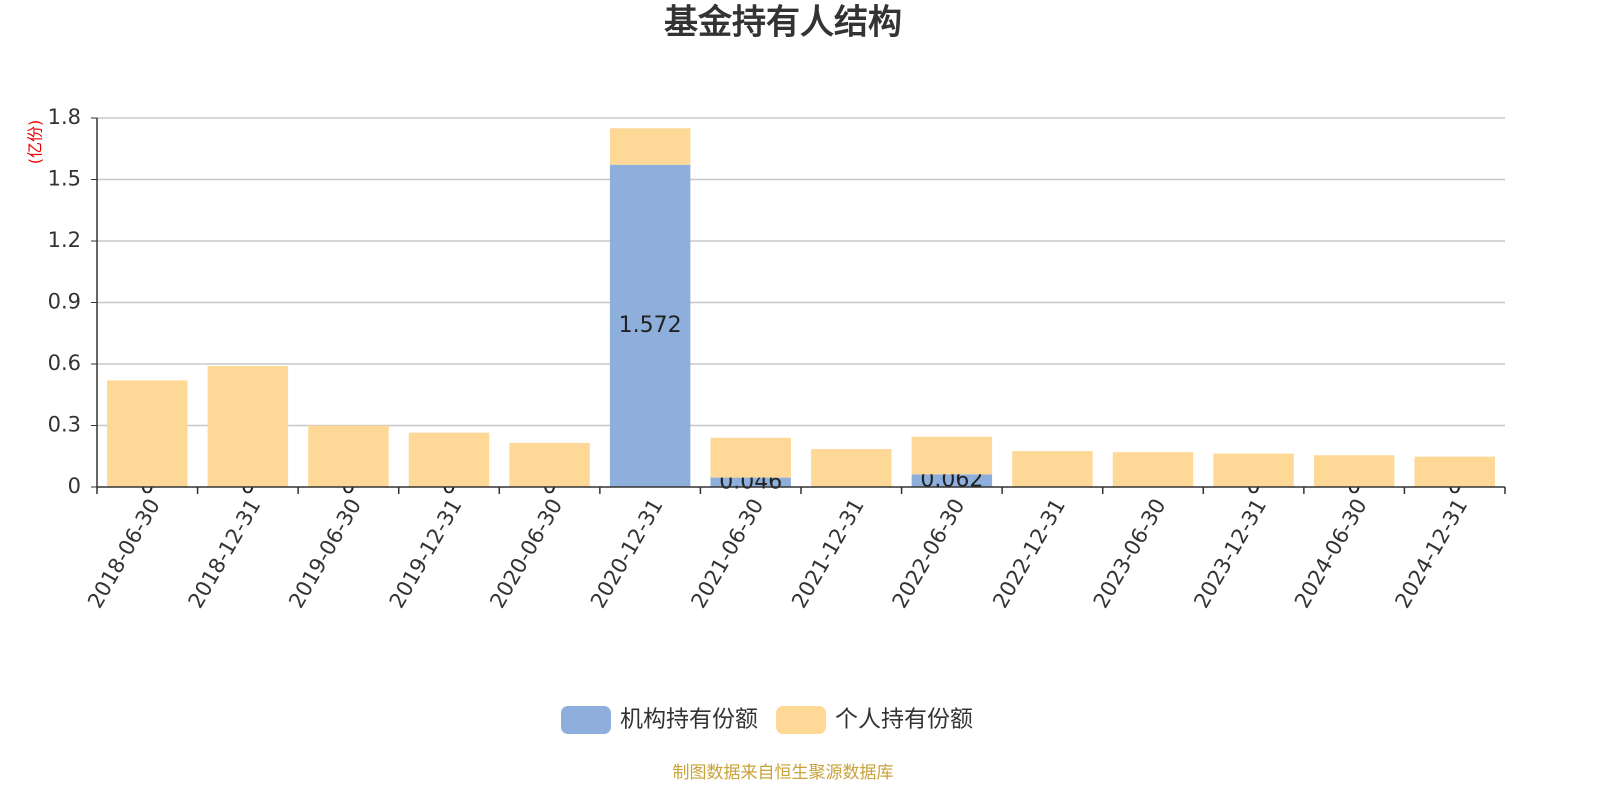 This screenshot has width=1600, height=800. Describe the element at coordinates (828, 554) in the screenshot. I see `x-tick-label: 2021-12-31` at that location.